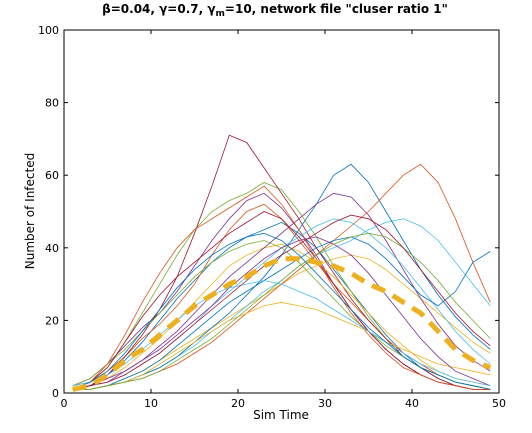  Describe the element at coordinates (52, 320) in the screenshot. I see `y-tick-label: 20` at that location.